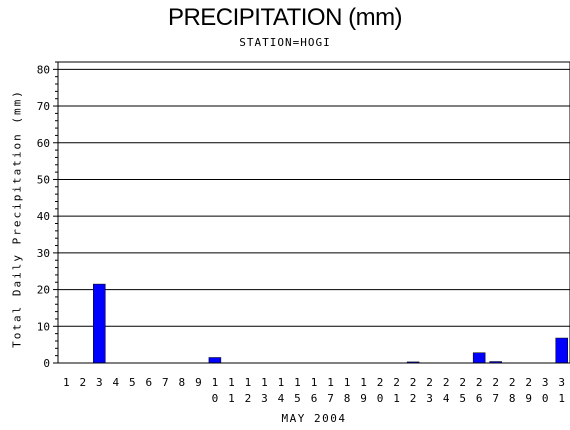  What do you see at coordinates (43, 179) in the screenshot?
I see `y-tick-label: 50` at bounding box center [43, 179].